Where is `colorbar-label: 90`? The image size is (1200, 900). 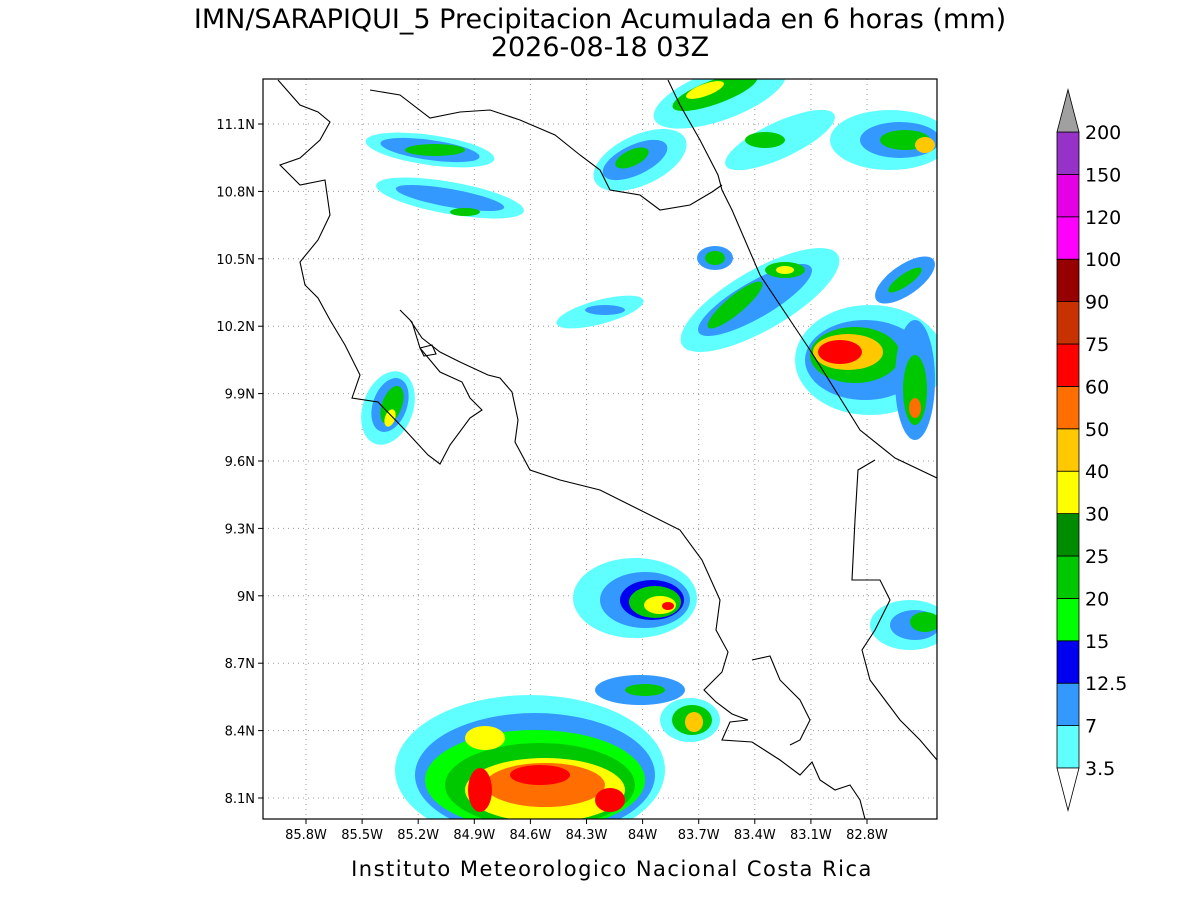 colorbar-label: 90 is located at coordinates (1097, 303).